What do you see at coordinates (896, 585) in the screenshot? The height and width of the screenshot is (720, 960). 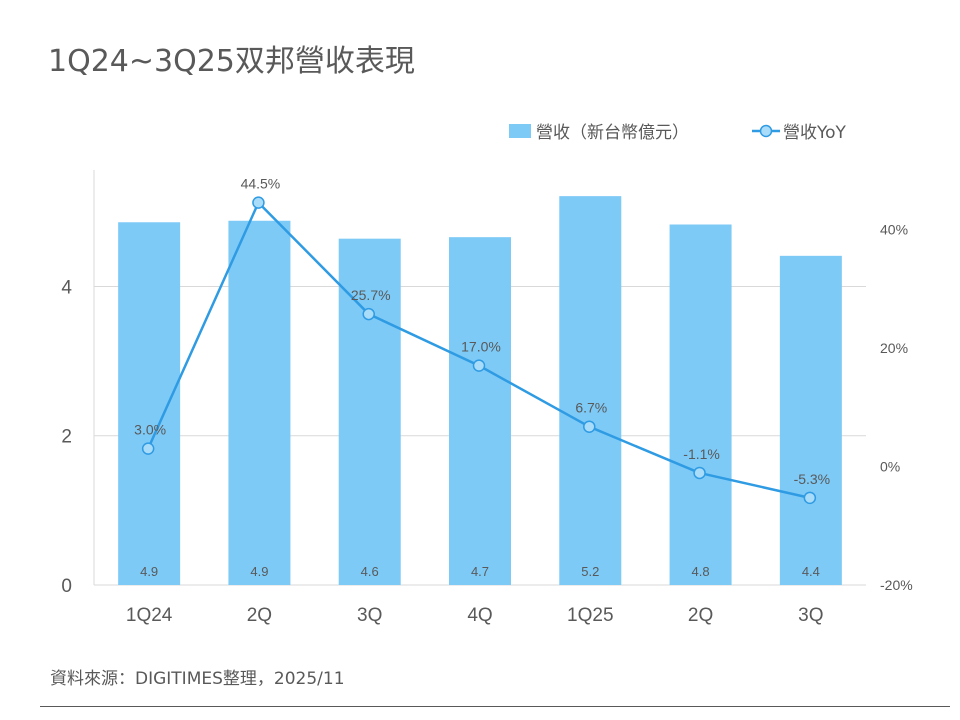 I see `right-tick-label: -20%` at bounding box center [896, 585].